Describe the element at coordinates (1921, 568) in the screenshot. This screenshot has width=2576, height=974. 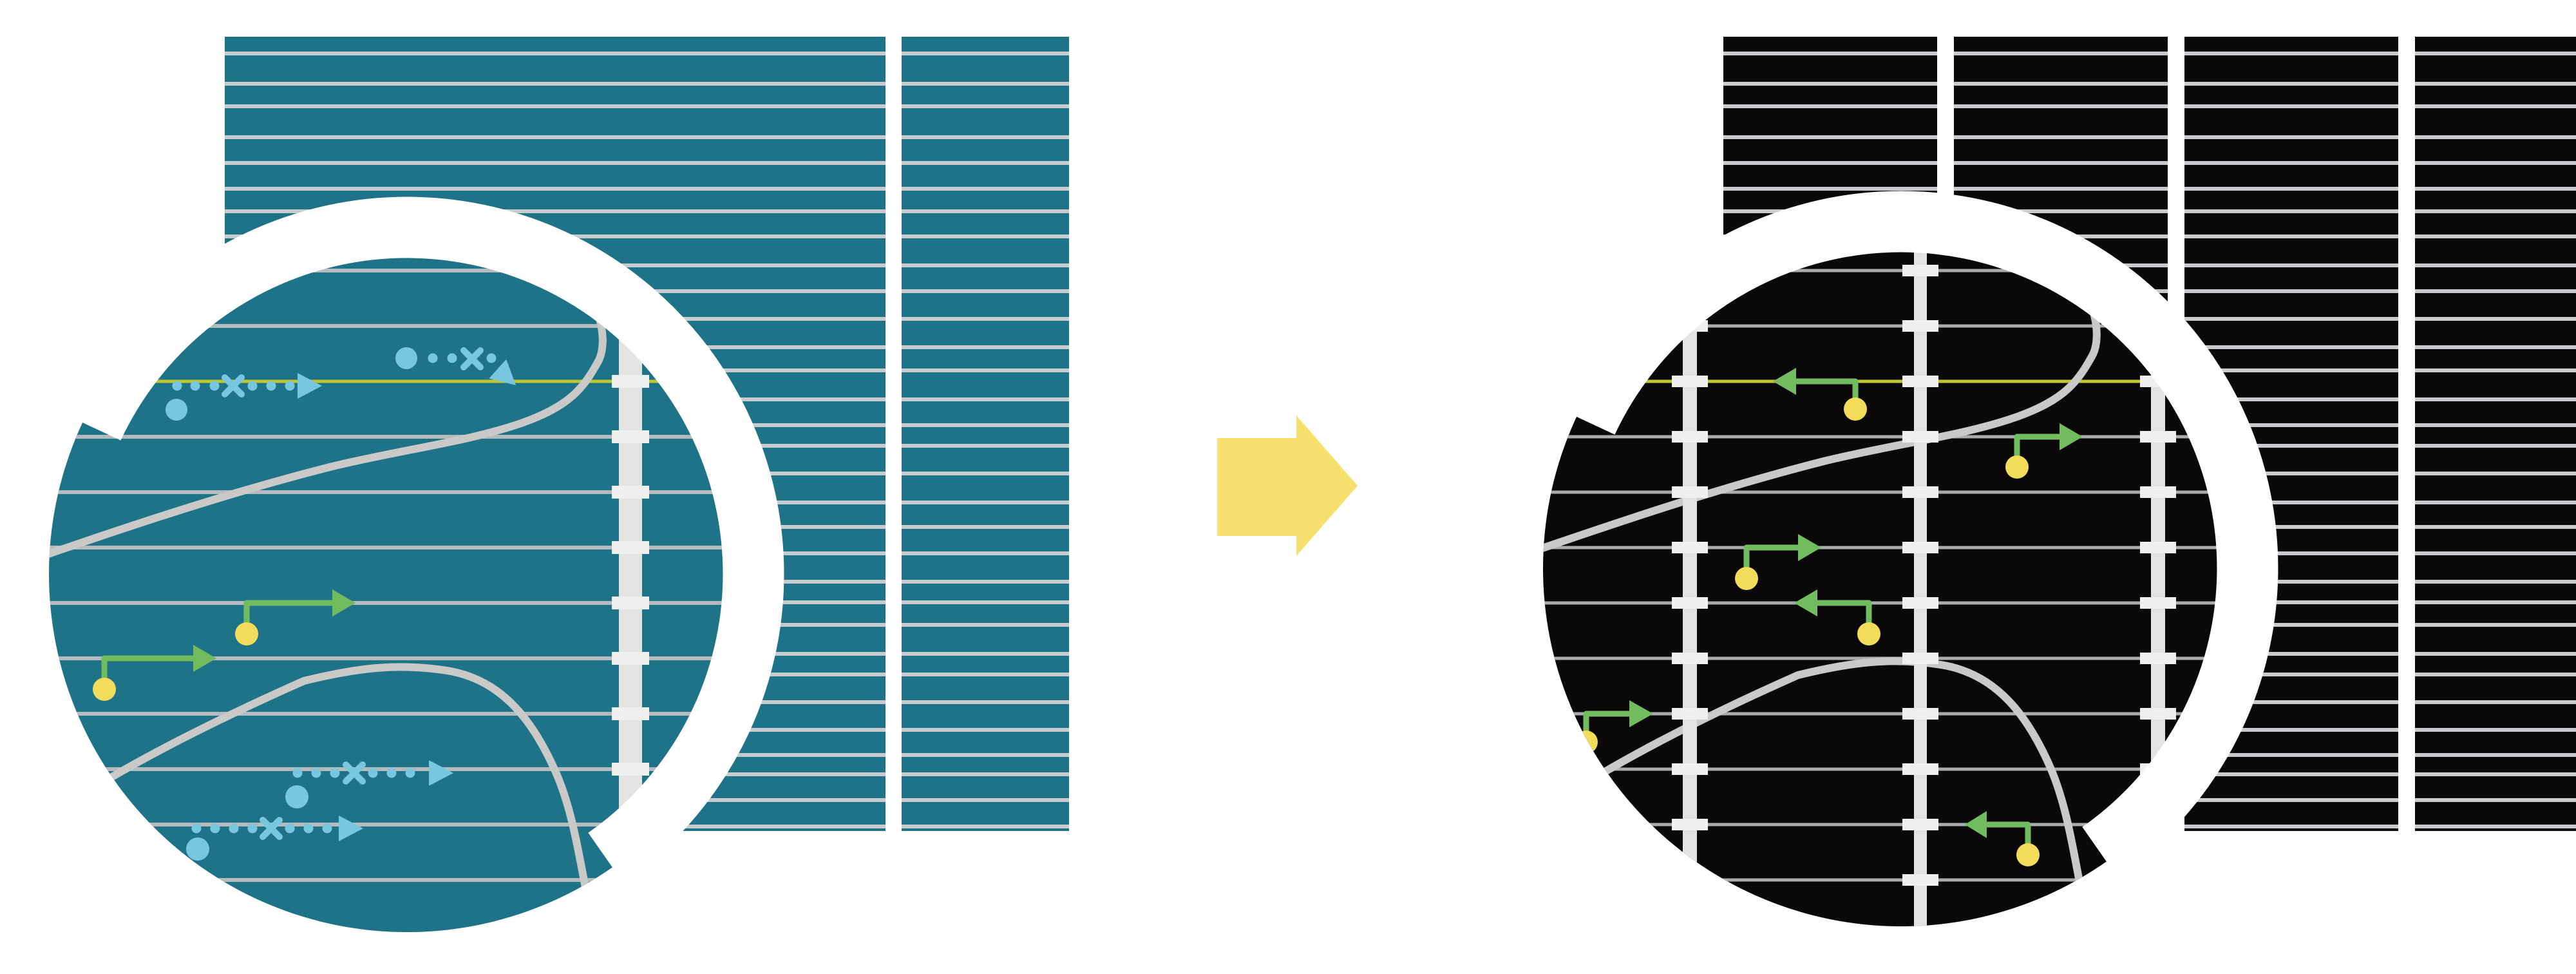
I see `busbar-ribbon` at that location.